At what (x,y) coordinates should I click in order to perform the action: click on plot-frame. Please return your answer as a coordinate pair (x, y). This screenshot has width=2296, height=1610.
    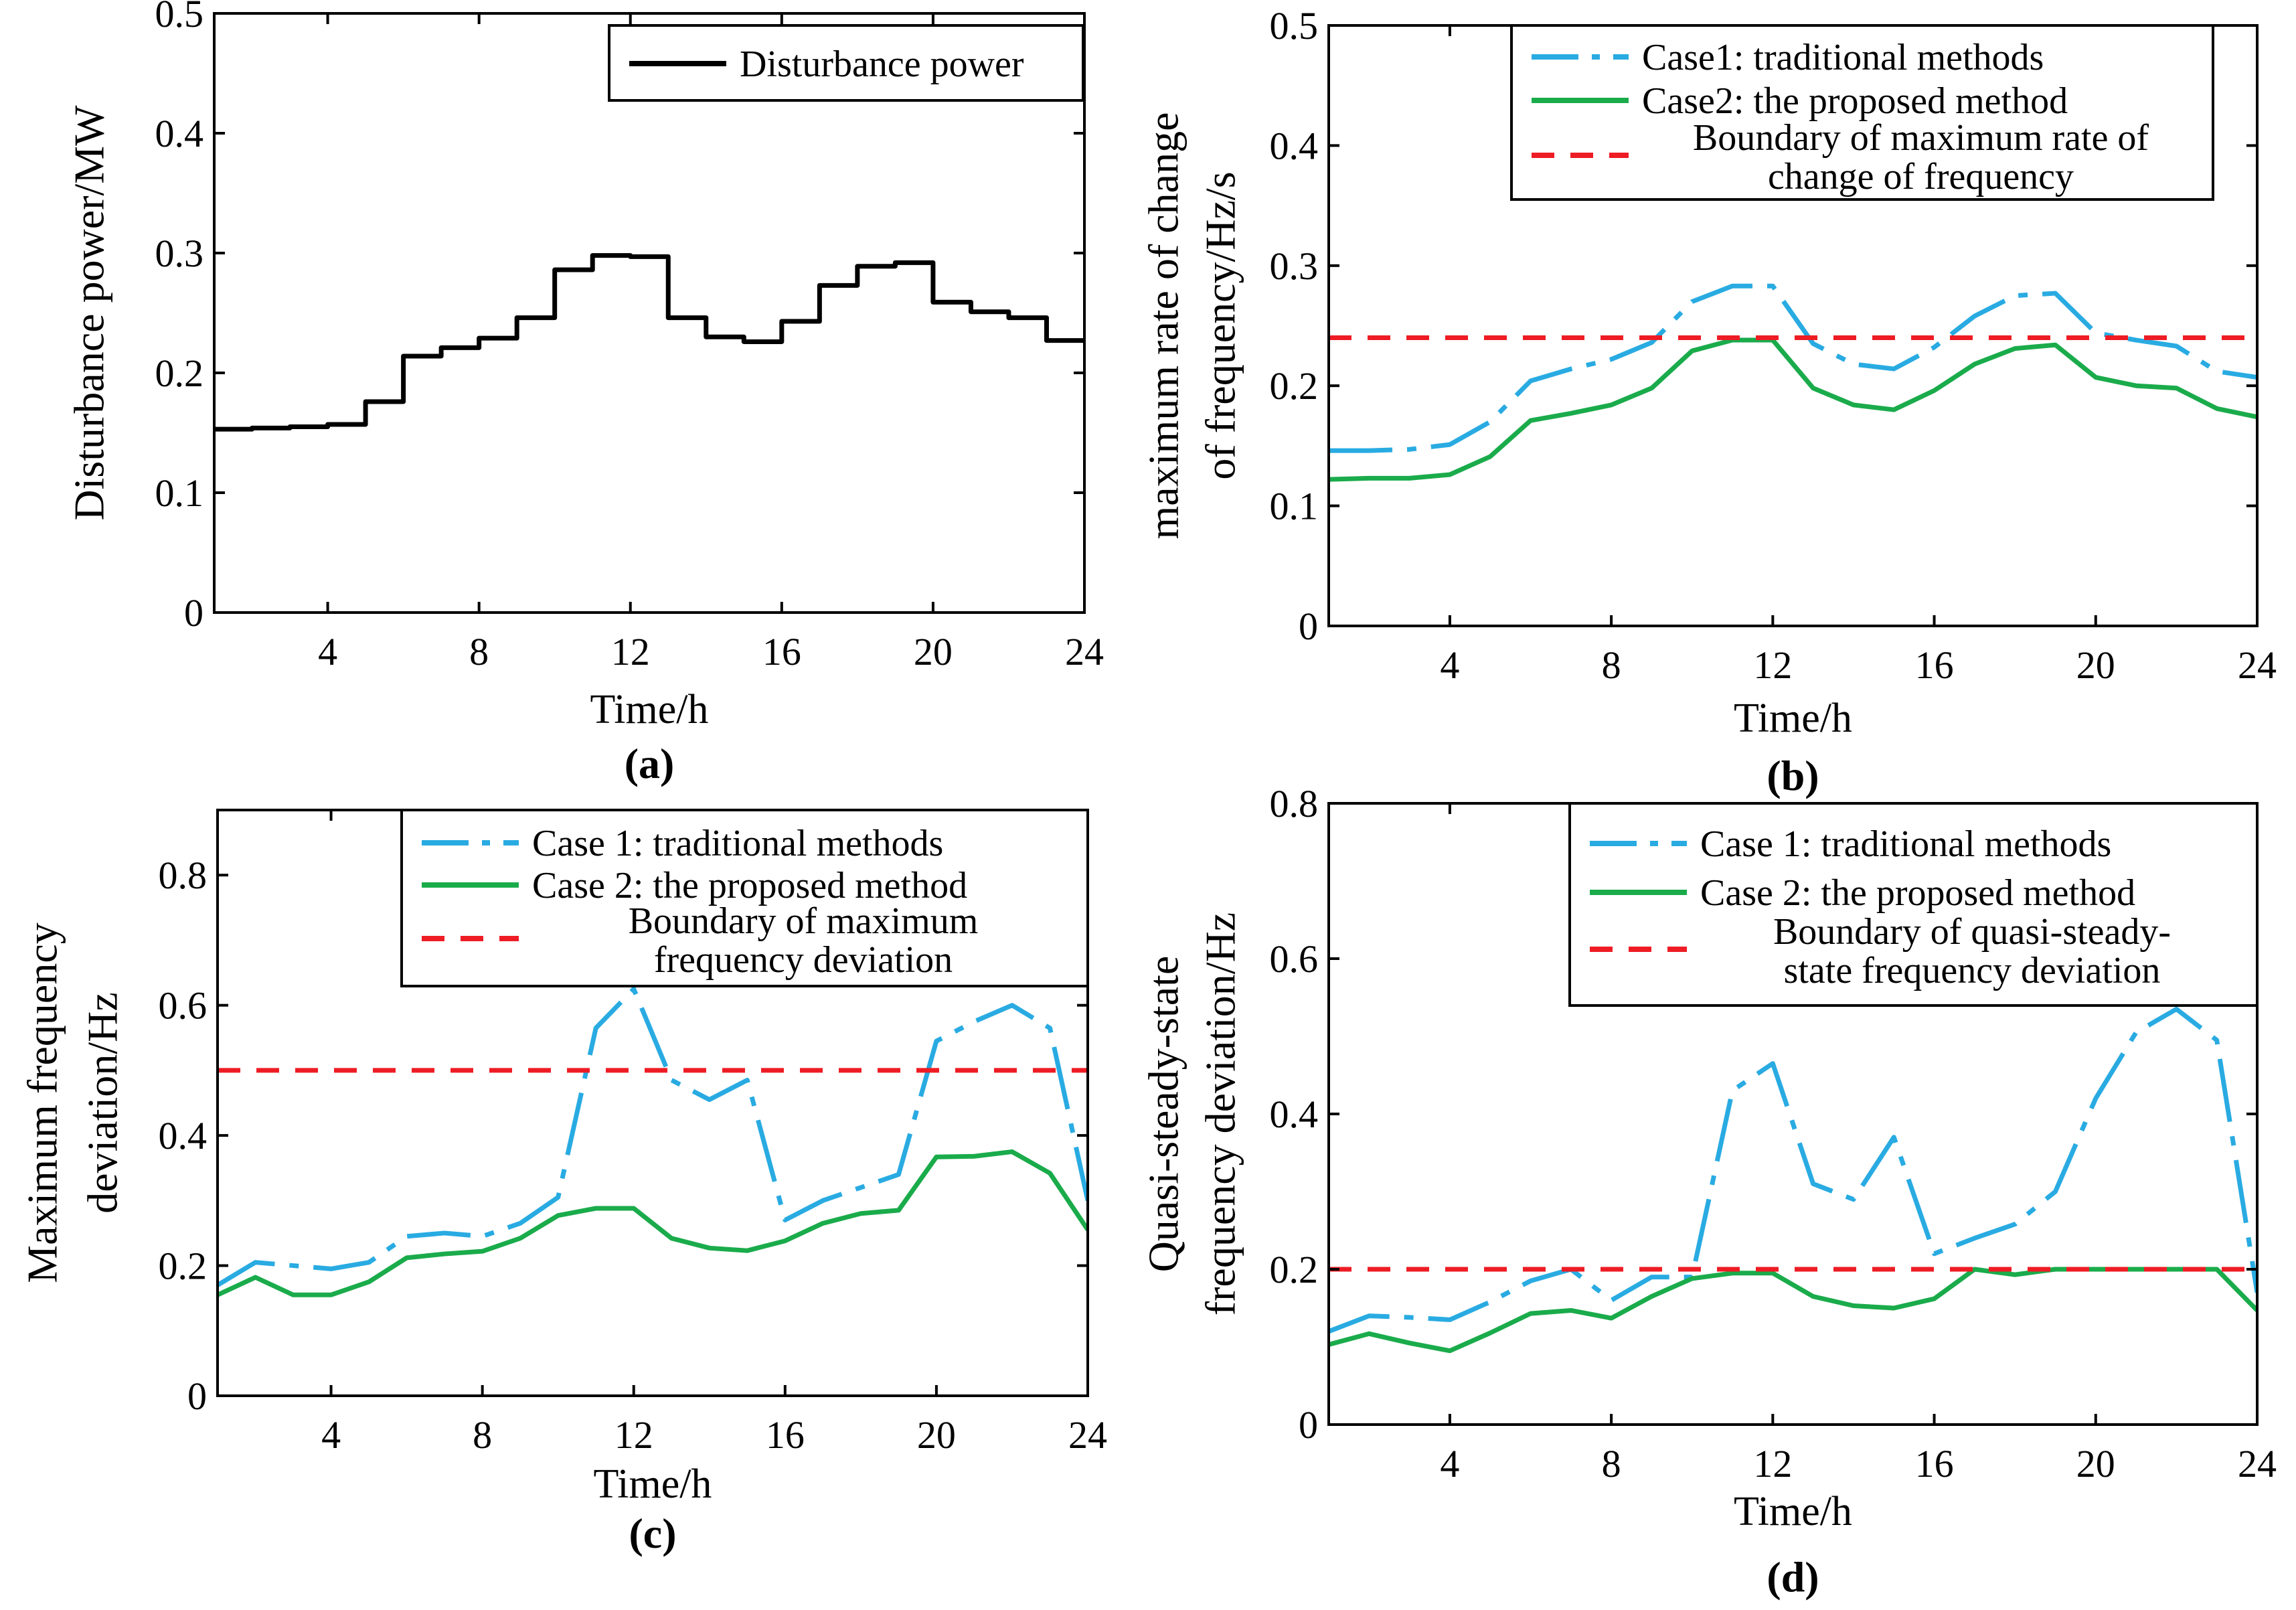
    Looking at the image, I should click on (649, 313).